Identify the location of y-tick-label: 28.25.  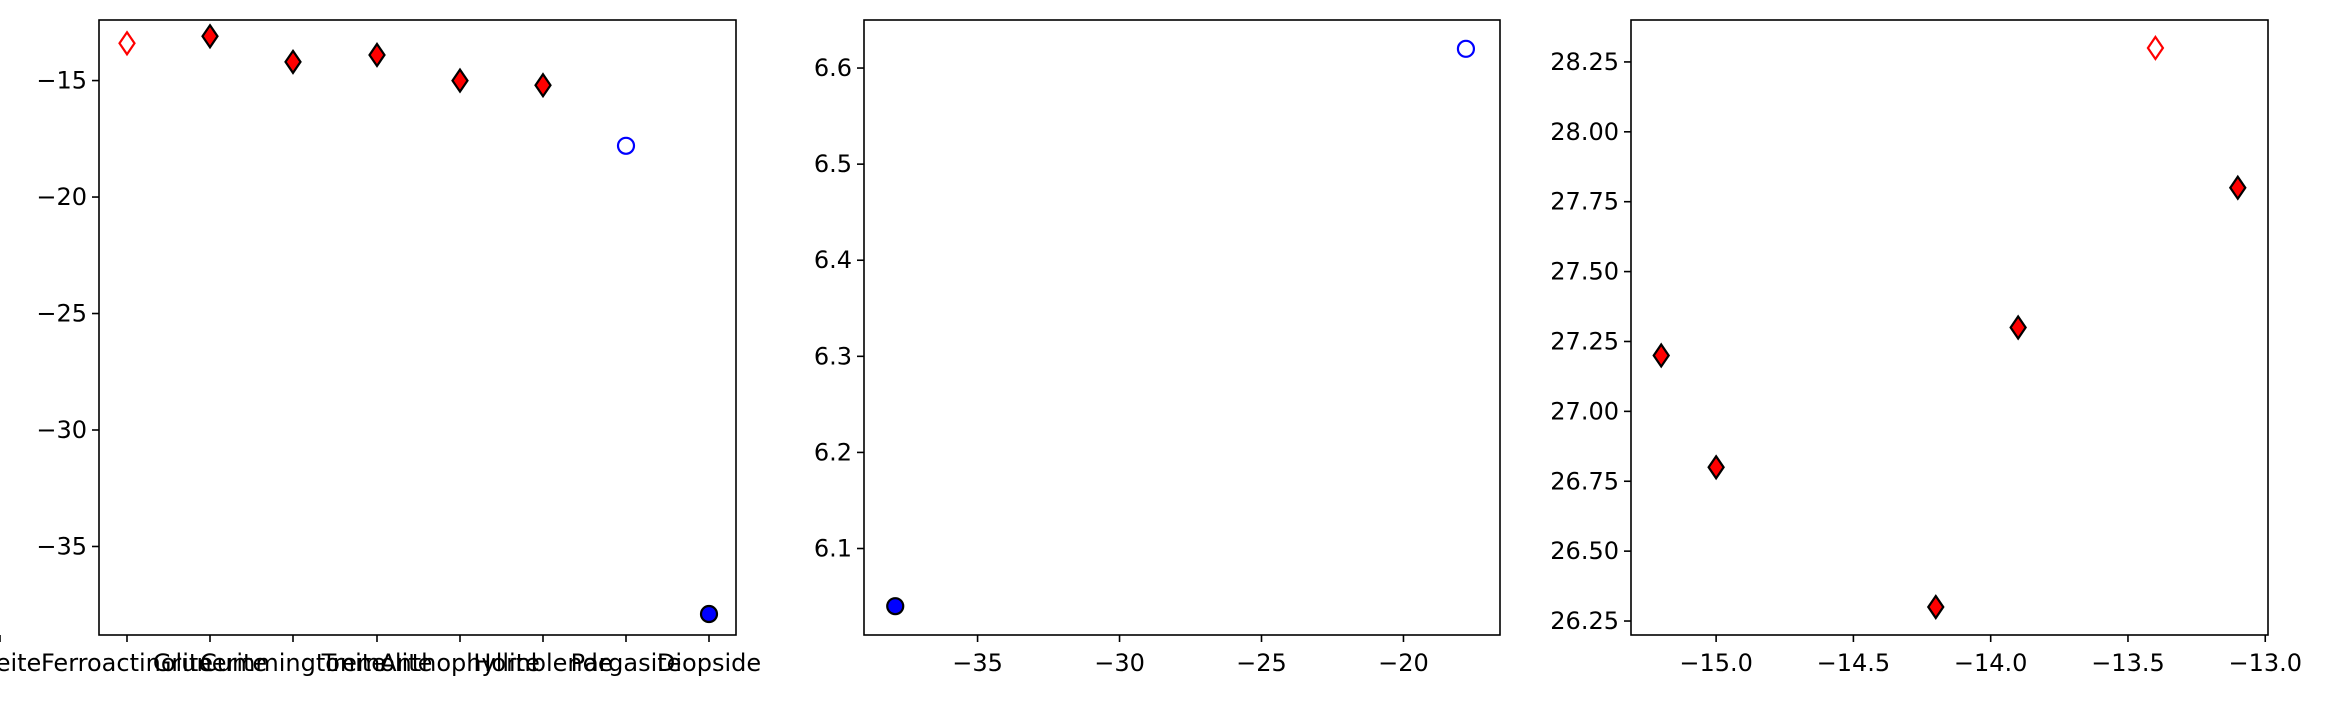
(1584, 62).